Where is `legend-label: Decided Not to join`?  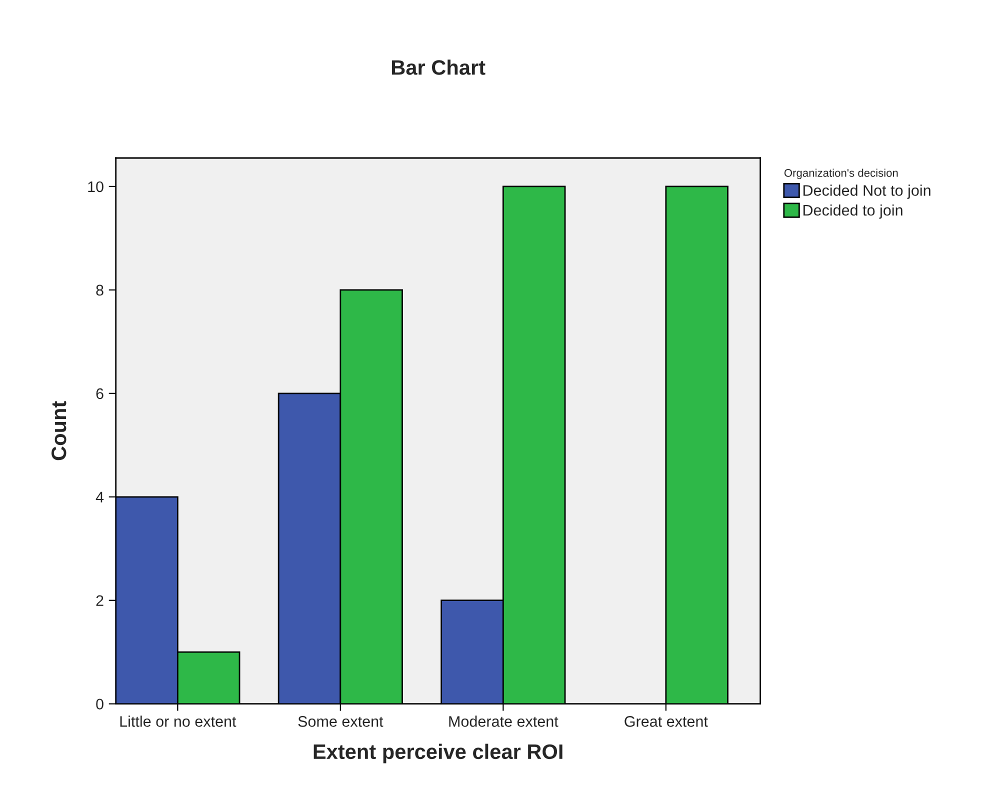 legend-label: Decided Not to join is located at coordinates (866, 191).